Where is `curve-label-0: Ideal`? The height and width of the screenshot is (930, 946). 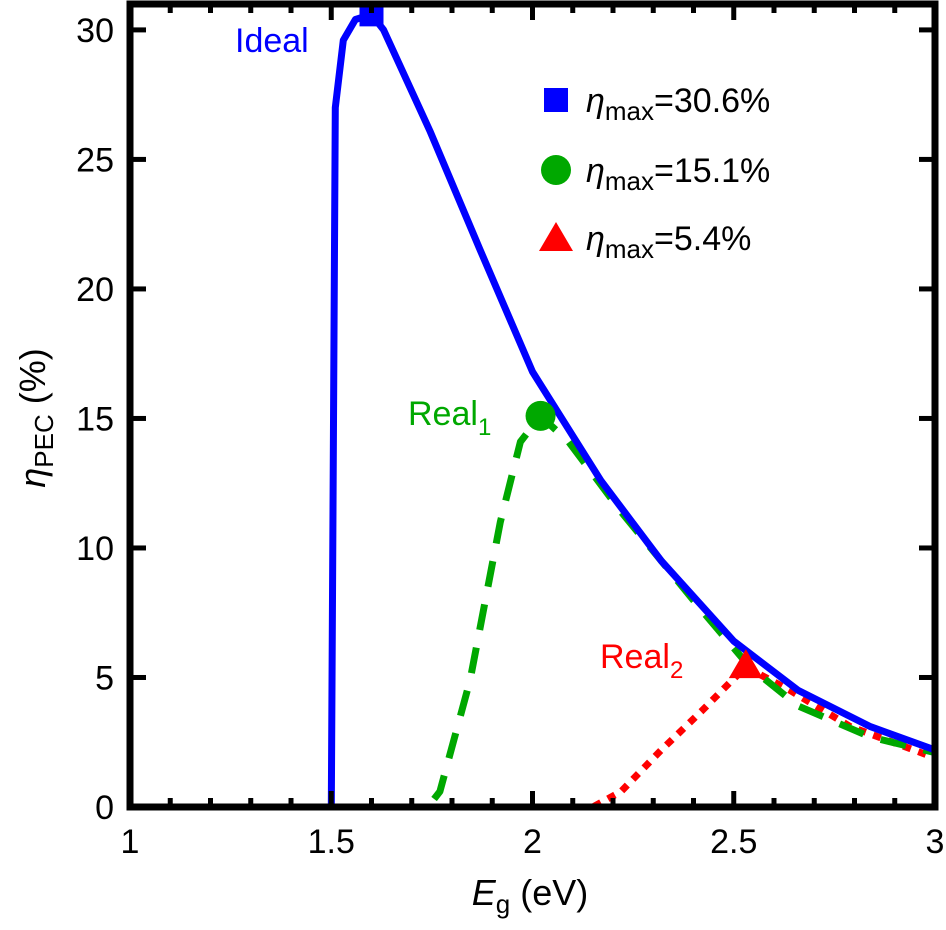
curve-label-0: Ideal is located at coordinates (272, 41).